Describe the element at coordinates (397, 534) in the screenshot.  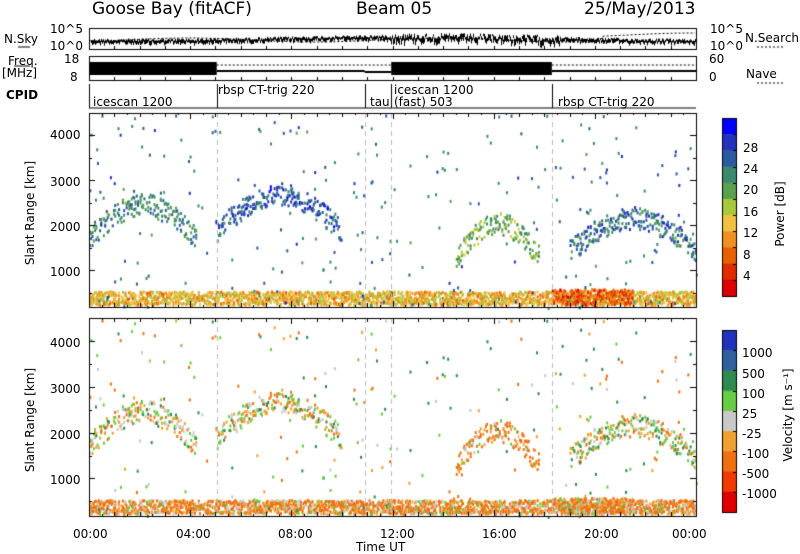
I see `time-tick-12: 12:00` at that location.